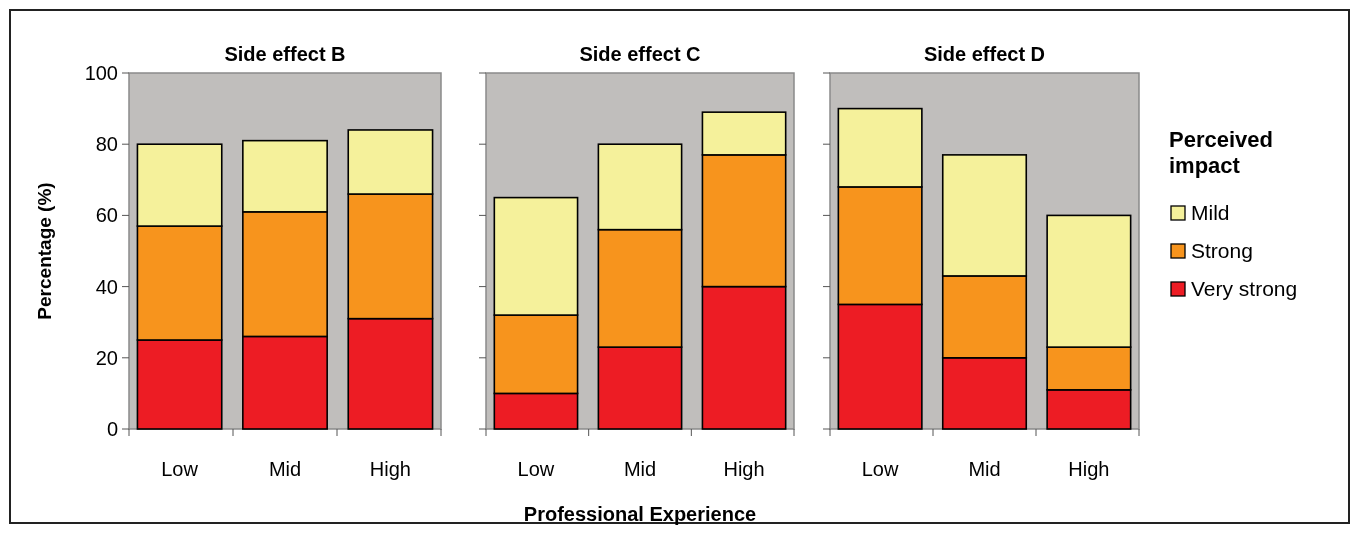  Describe the element at coordinates (106, 357) in the screenshot. I see `y-tick-label: 20` at that location.